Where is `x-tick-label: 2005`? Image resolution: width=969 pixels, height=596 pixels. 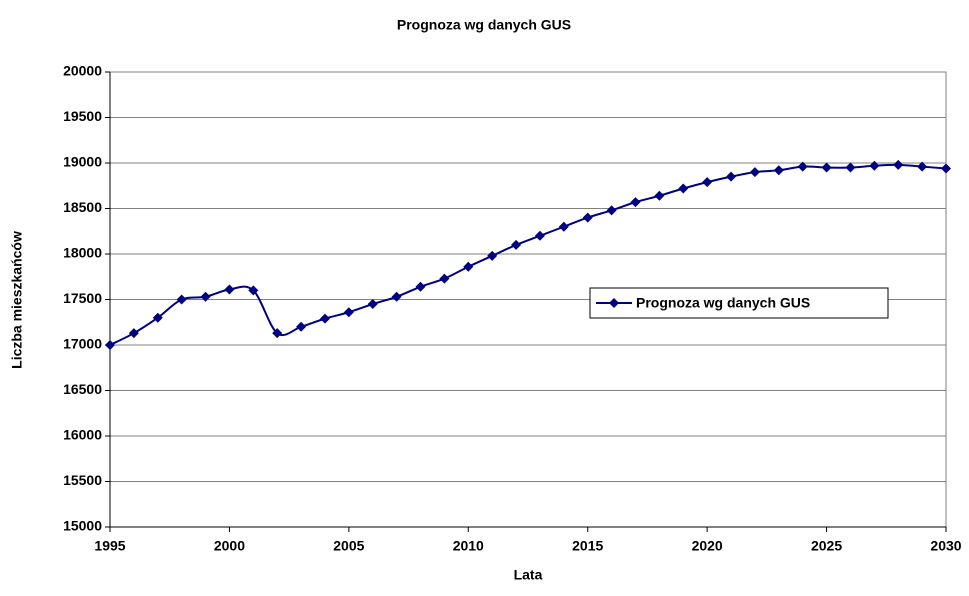 x-tick-label: 2005 is located at coordinates (348, 546).